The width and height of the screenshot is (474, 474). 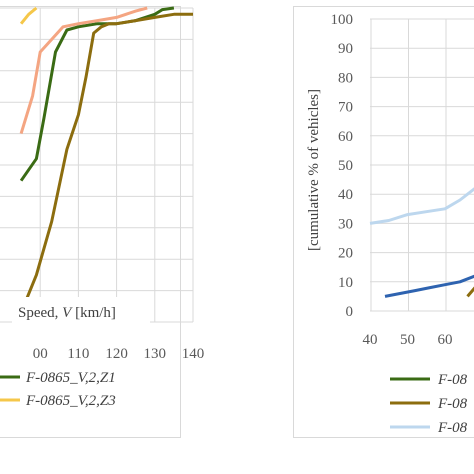 What do you see at coordinates (70, 401) in the screenshot?
I see `left-legend-label: F-0865_V,2,Z3` at bounding box center [70, 401].